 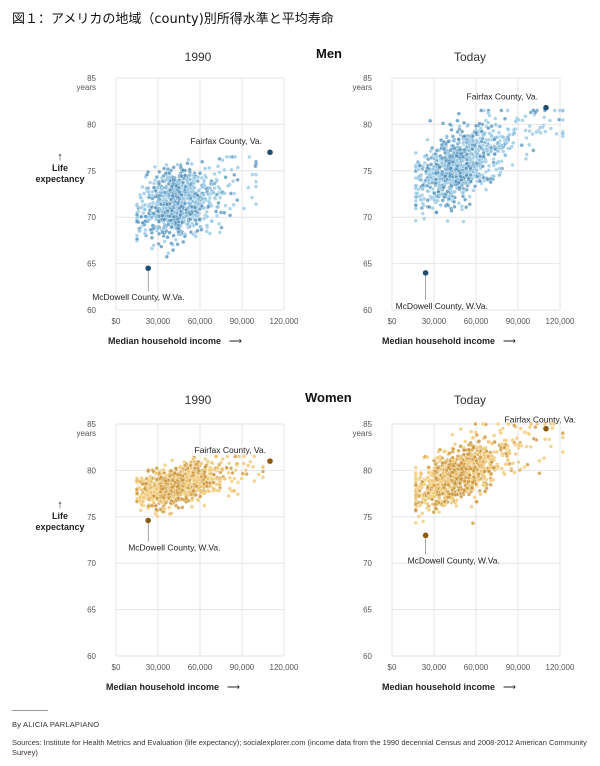 What do you see at coordinates (470, 57) in the screenshot?
I see `panel-title-men-today: Today` at bounding box center [470, 57].